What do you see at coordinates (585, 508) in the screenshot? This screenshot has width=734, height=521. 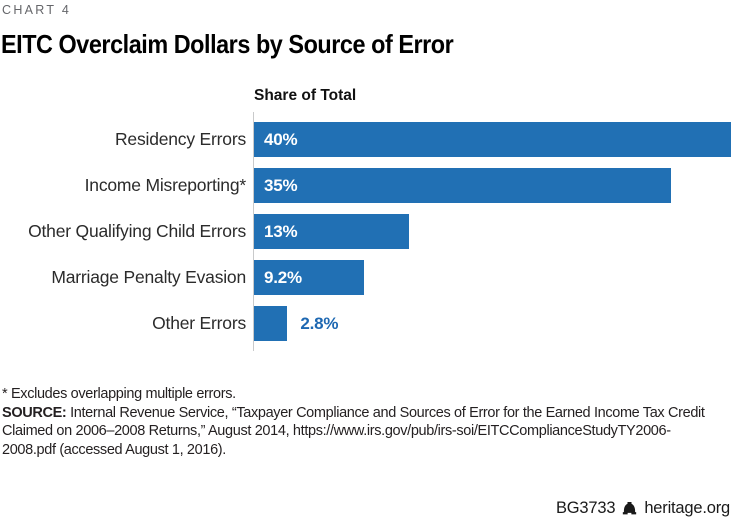 I see `report-id: BG3733` at bounding box center [585, 508].